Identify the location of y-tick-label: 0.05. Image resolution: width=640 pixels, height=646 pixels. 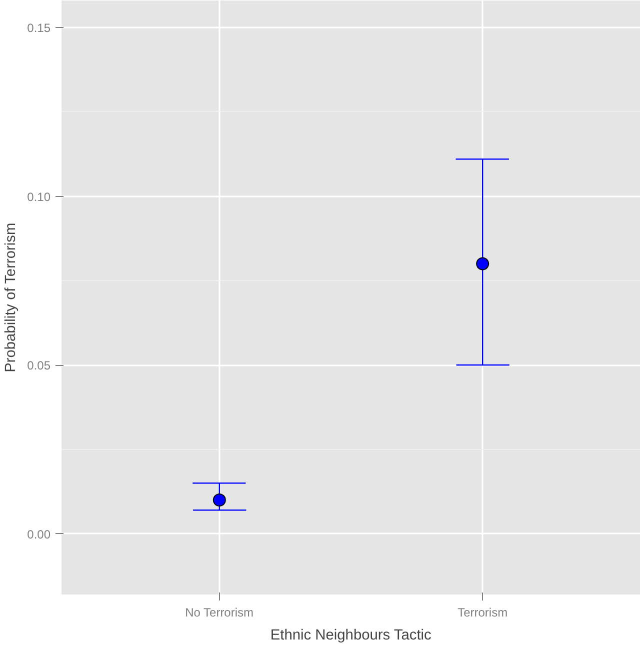
(39, 365).